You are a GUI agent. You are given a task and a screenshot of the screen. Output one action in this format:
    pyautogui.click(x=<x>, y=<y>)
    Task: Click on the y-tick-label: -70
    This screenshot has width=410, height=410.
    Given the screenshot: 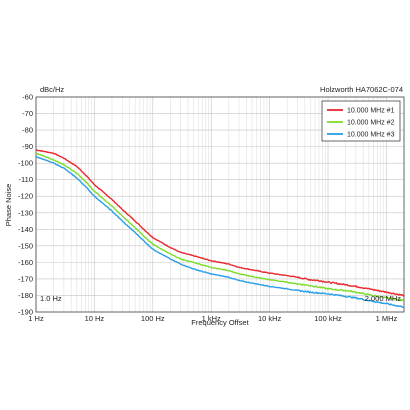 What is the action you would take?
    pyautogui.click(x=27, y=113)
    